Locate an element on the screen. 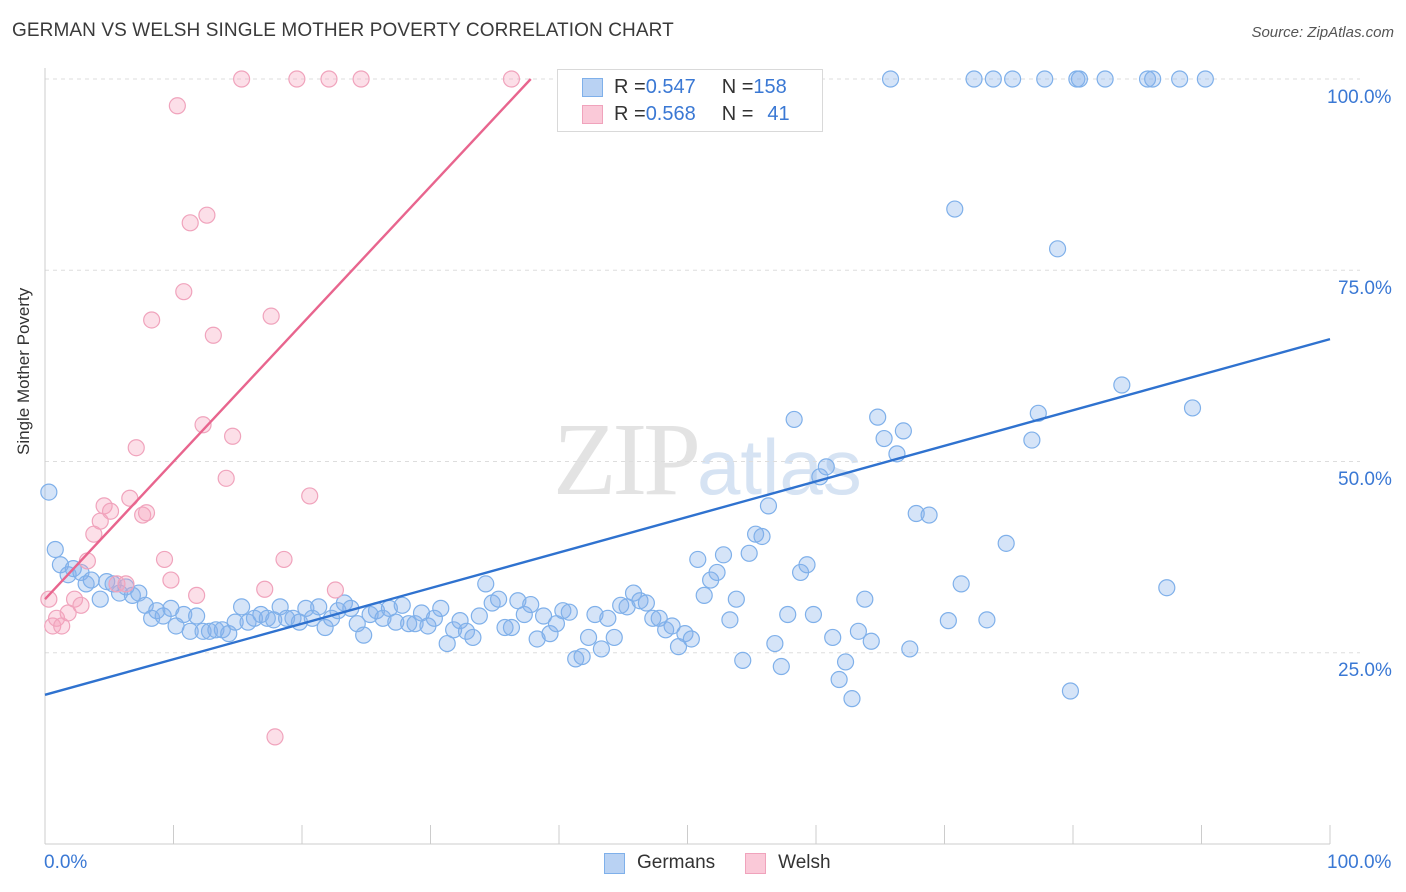  welsh-swatch is located at coordinates (592, 114).